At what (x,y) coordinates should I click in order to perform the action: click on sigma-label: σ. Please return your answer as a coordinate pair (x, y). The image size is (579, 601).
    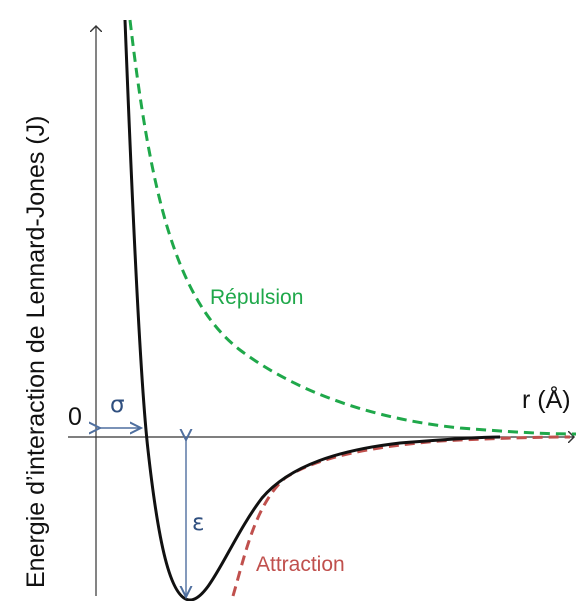
    Looking at the image, I should click on (117, 405).